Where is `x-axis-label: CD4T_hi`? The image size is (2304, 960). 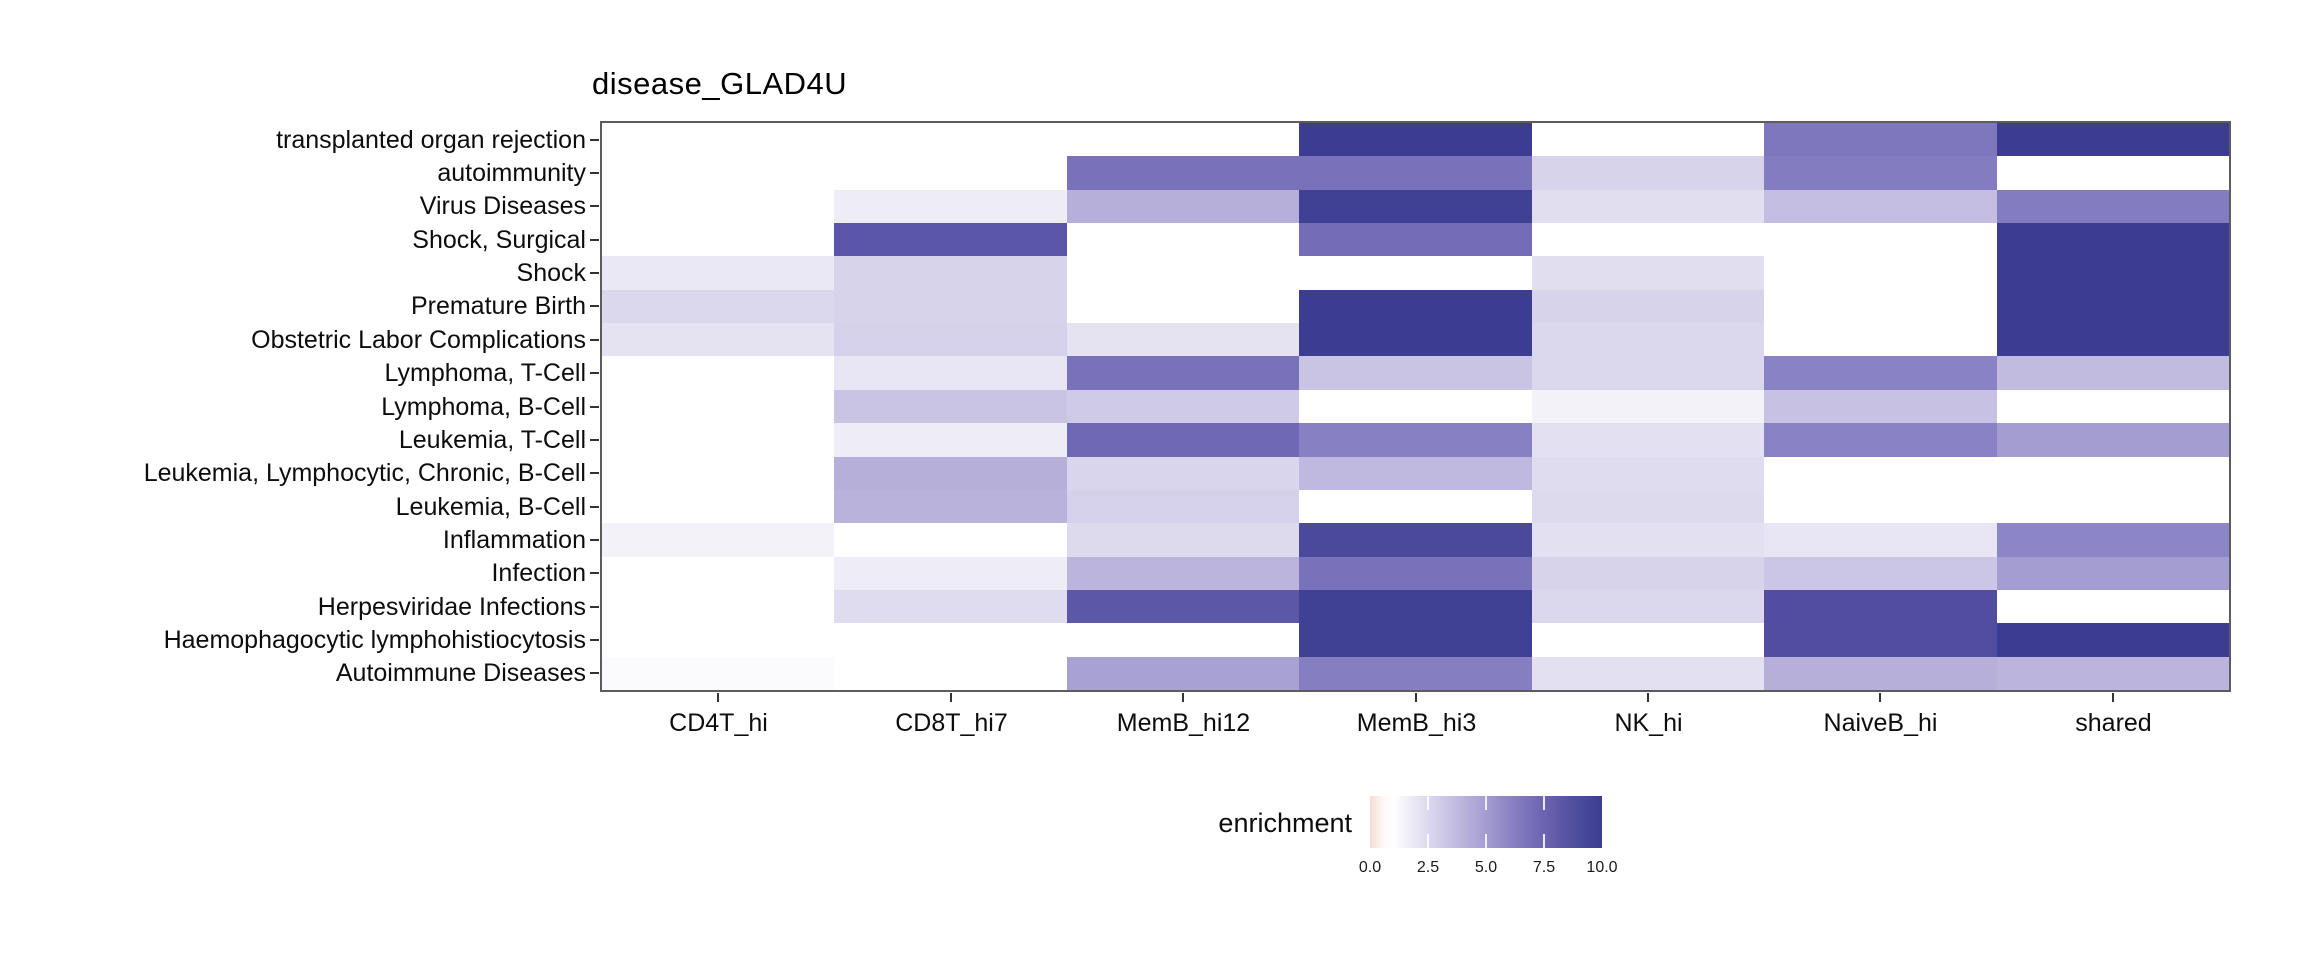 x-axis-label: CD4T_hi is located at coordinates (718, 723).